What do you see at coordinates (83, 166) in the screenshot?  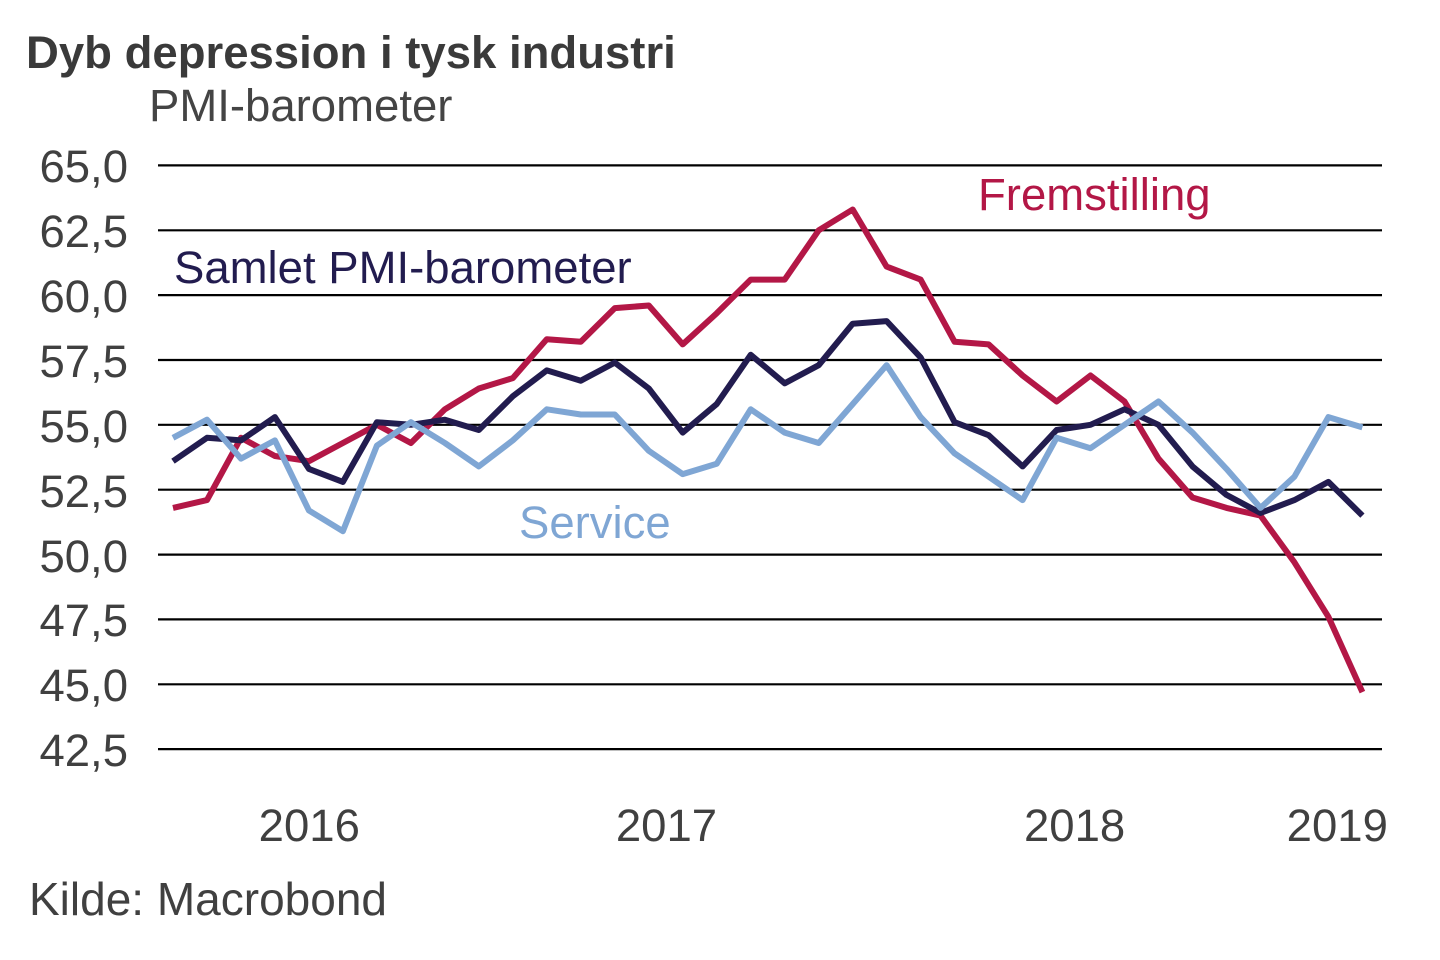 I see `svg-text: 65,0` at bounding box center [83, 166].